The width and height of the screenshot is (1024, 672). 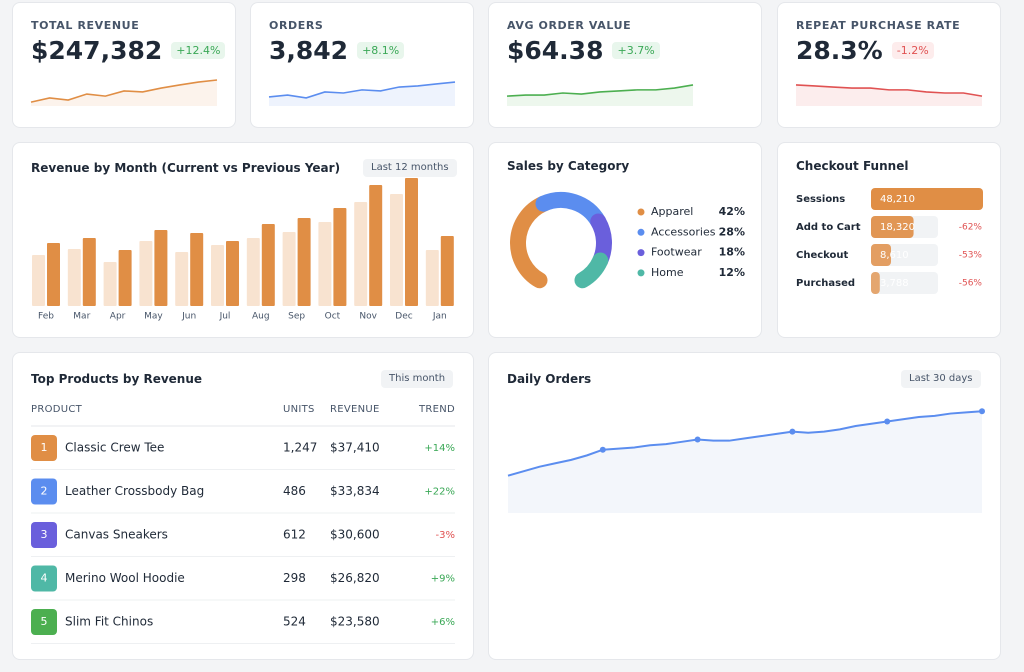 What do you see at coordinates (897, 199) in the screenshot?
I see `funnel-value: 48,210` at bounding box center [897, 199].